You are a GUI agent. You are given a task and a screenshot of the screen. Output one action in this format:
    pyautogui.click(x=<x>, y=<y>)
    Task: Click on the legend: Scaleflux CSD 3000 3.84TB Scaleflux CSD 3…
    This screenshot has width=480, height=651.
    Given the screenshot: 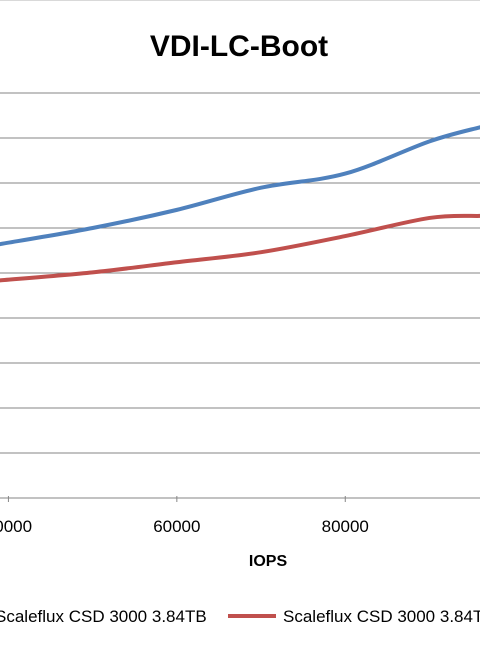 What is the action you would take?
    pyautogui.click(x=240, y=616)
    